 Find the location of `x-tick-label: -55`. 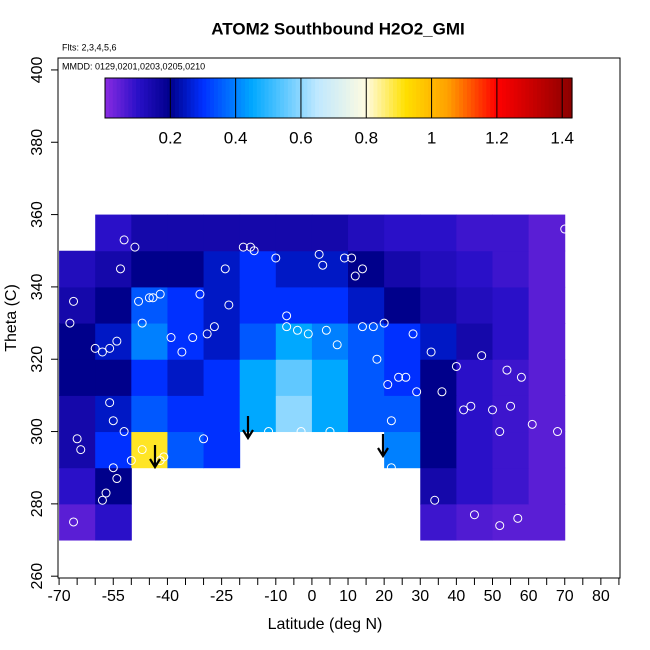

x-tick-label: -55 is located at coordinates (113, 596).